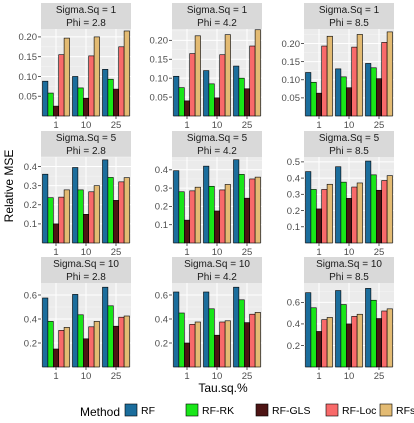 Image resolution: width=414 pixels, height=423 pixels. Describe the element at coordinates (100, 412) in the screenshot. I see `legend-title: Method` at that location.